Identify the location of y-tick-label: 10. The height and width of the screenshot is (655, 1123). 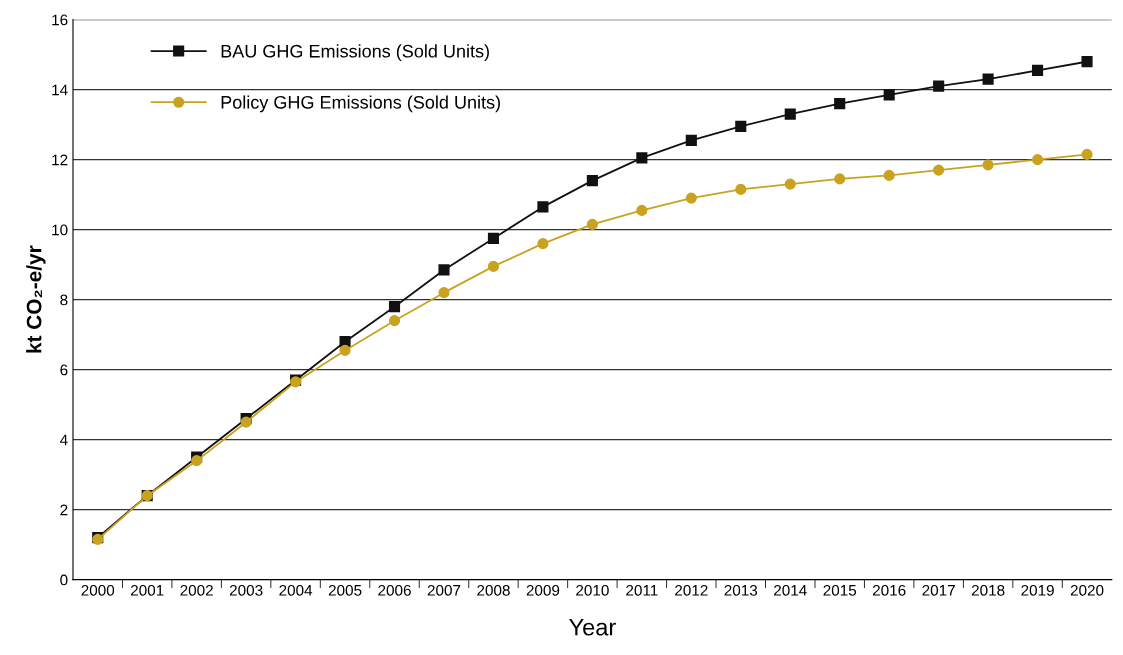
(60, 230).